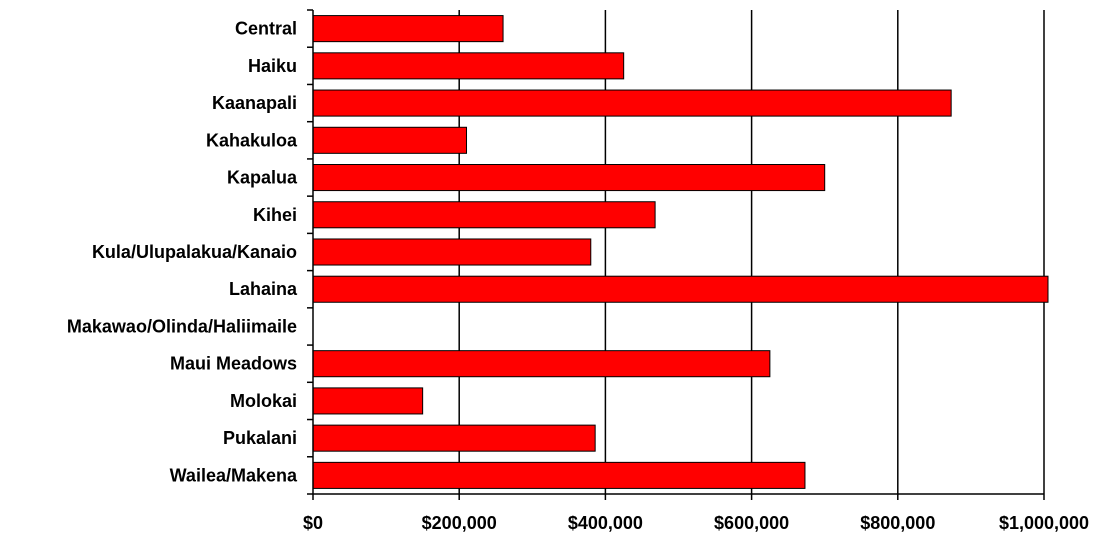 The width and height of the screenshot is (1100, 542). I want to click on category-label: Central, so click(266, 29).